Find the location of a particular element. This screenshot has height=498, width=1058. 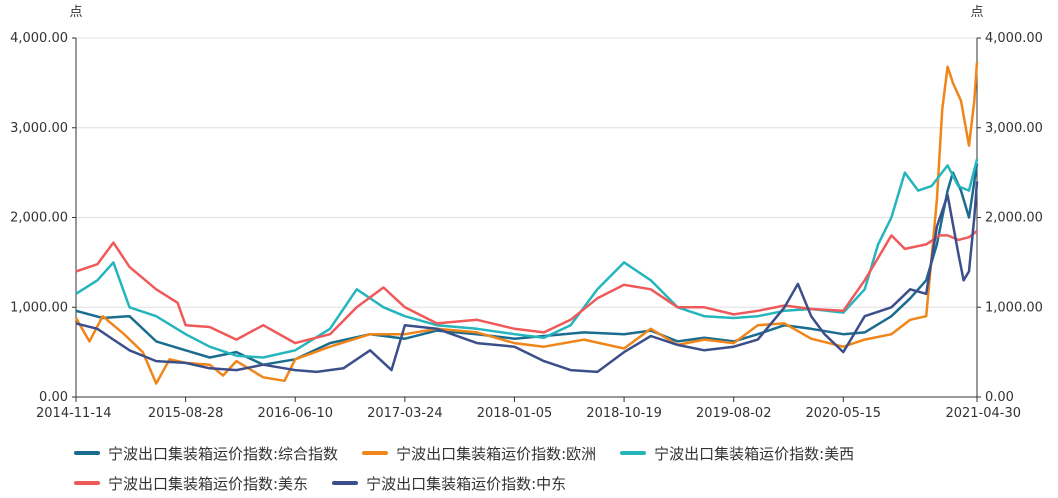

x-tick-label: 2015-08-28 is located at coordinates (186, 413).